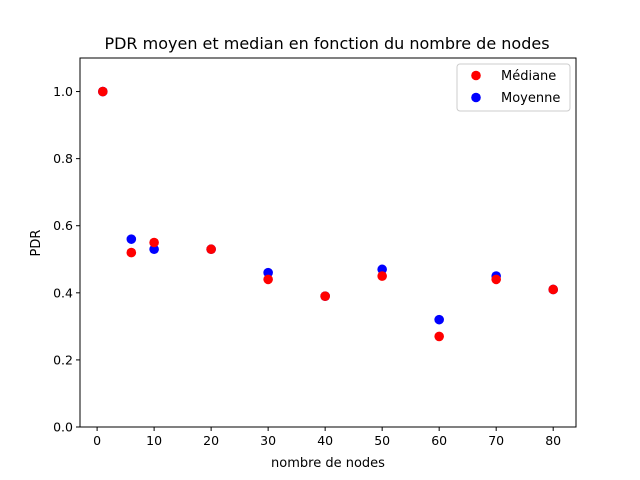  I want to click on x-tick-label: 10, so click(154, 440).